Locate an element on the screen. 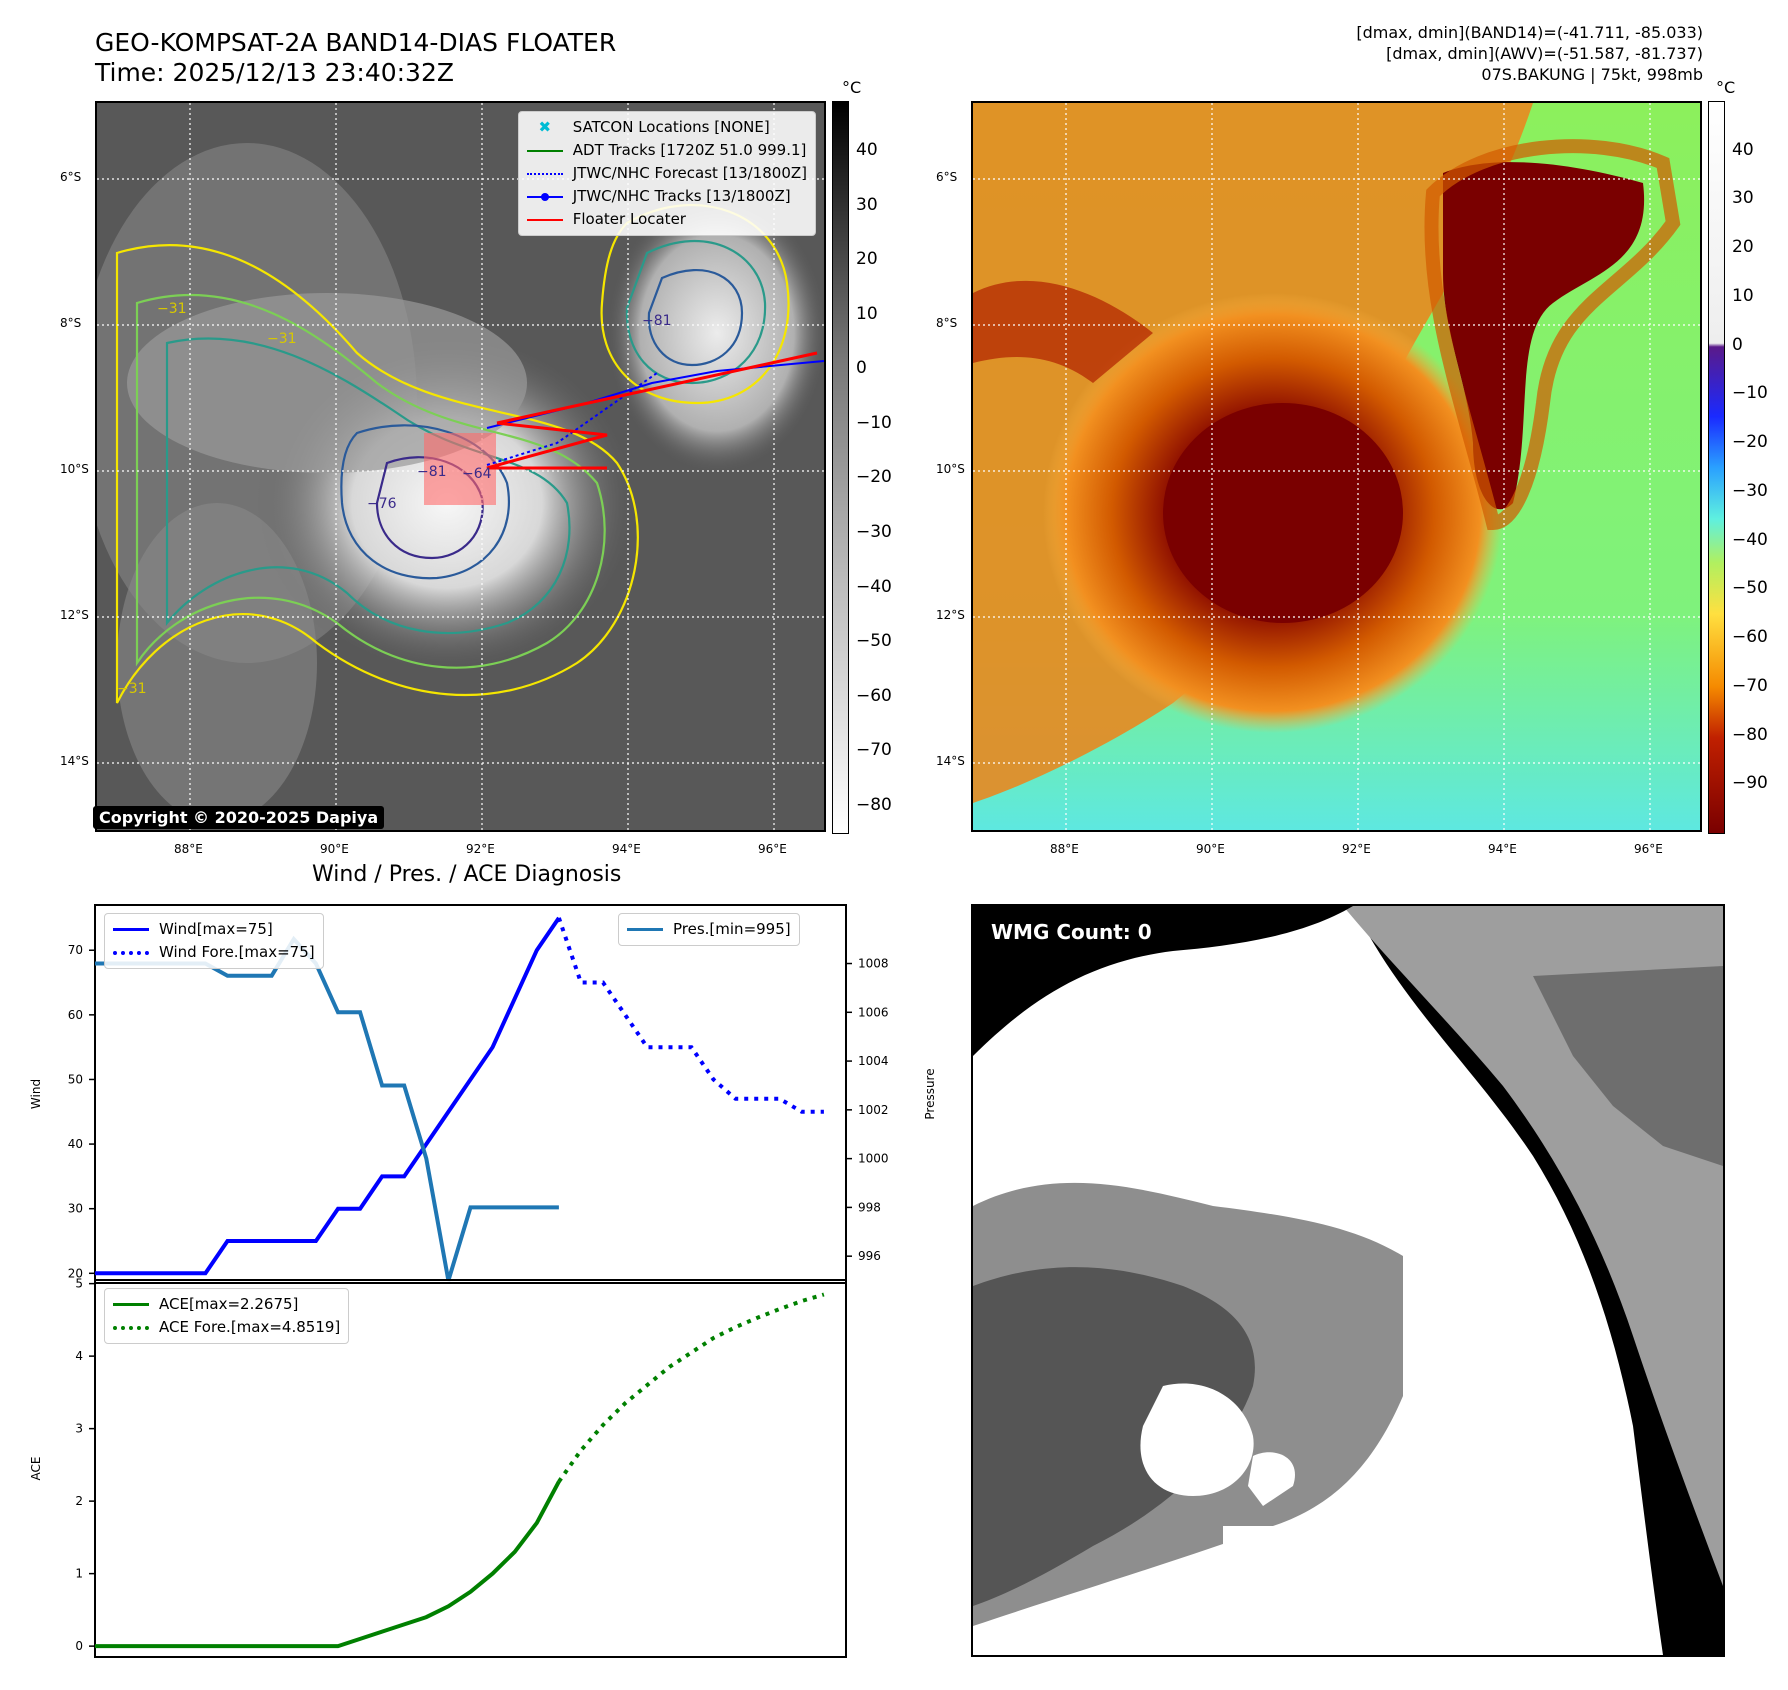 The image size is (1788, 1690). colorbar-right is located at coordinates (1716, 467).